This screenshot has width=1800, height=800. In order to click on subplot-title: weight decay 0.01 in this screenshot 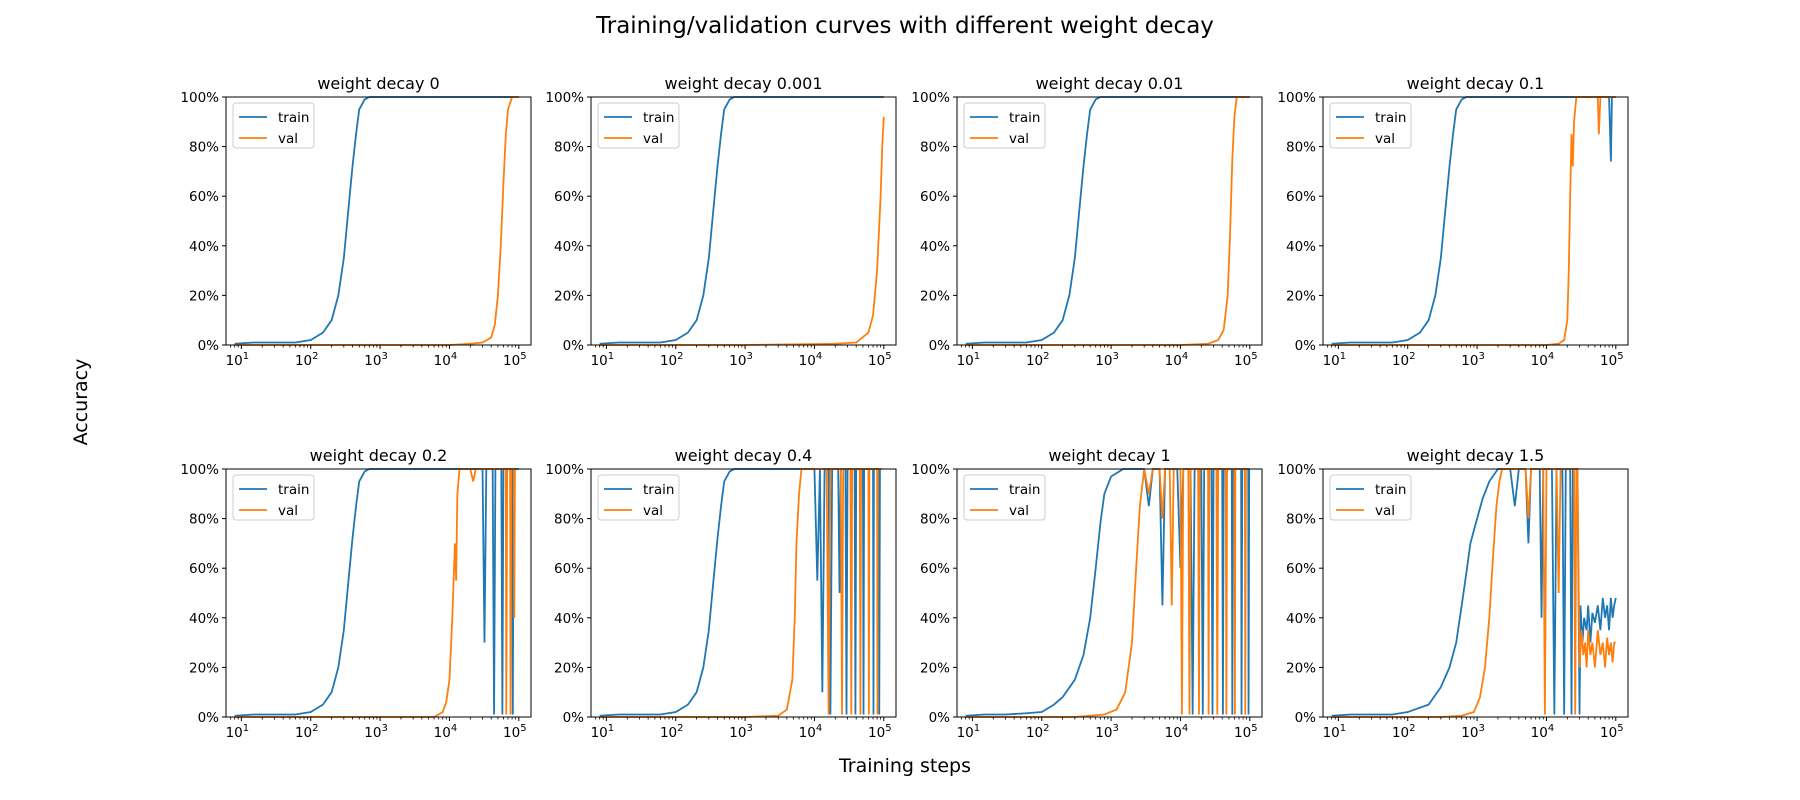, I will do `click(1110, 83)`.